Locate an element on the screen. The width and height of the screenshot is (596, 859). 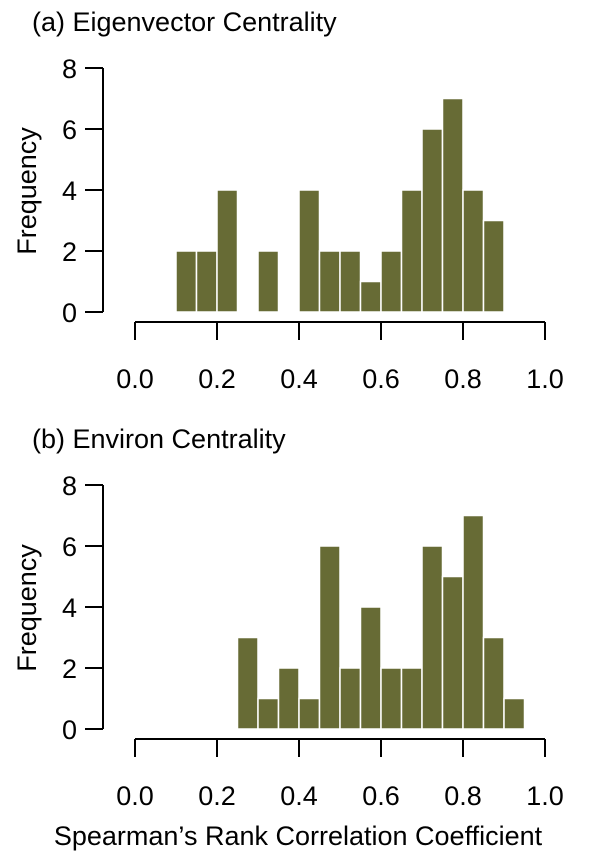
x-axis-label: Spearman’s Rank Correlation Coefficient is located at coordinates (298, 836).